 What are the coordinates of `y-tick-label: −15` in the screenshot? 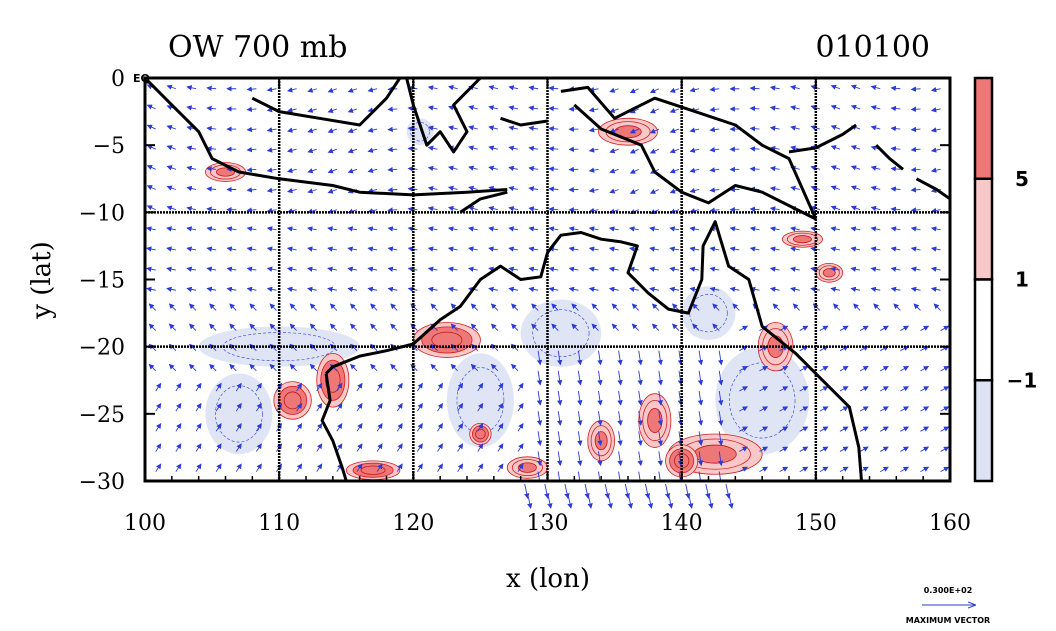 It's located at (102, 281).